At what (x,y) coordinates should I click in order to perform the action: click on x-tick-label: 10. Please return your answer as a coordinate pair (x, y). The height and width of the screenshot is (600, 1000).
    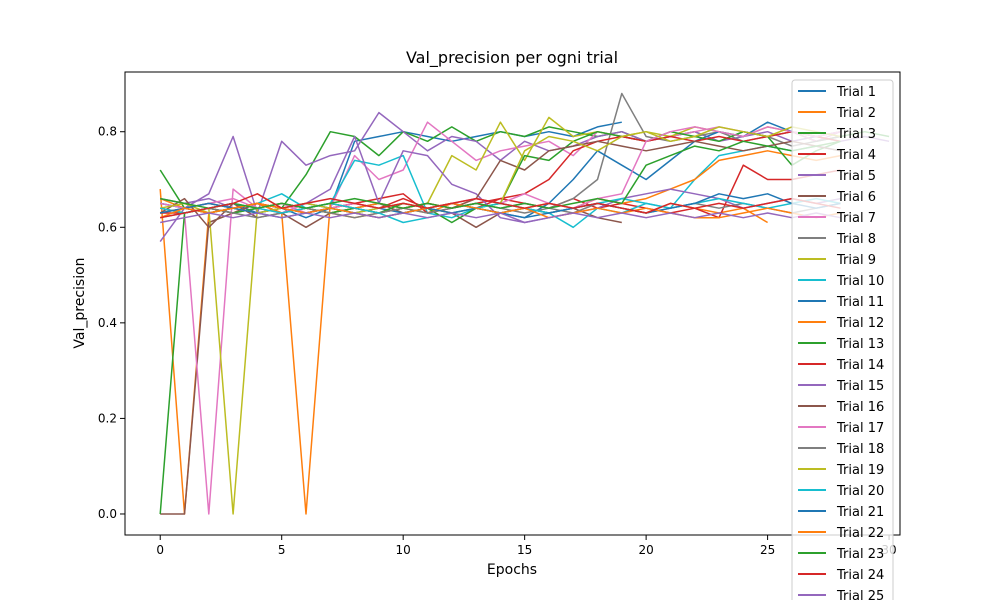
    Looking at the image, I should click on (403, 550).